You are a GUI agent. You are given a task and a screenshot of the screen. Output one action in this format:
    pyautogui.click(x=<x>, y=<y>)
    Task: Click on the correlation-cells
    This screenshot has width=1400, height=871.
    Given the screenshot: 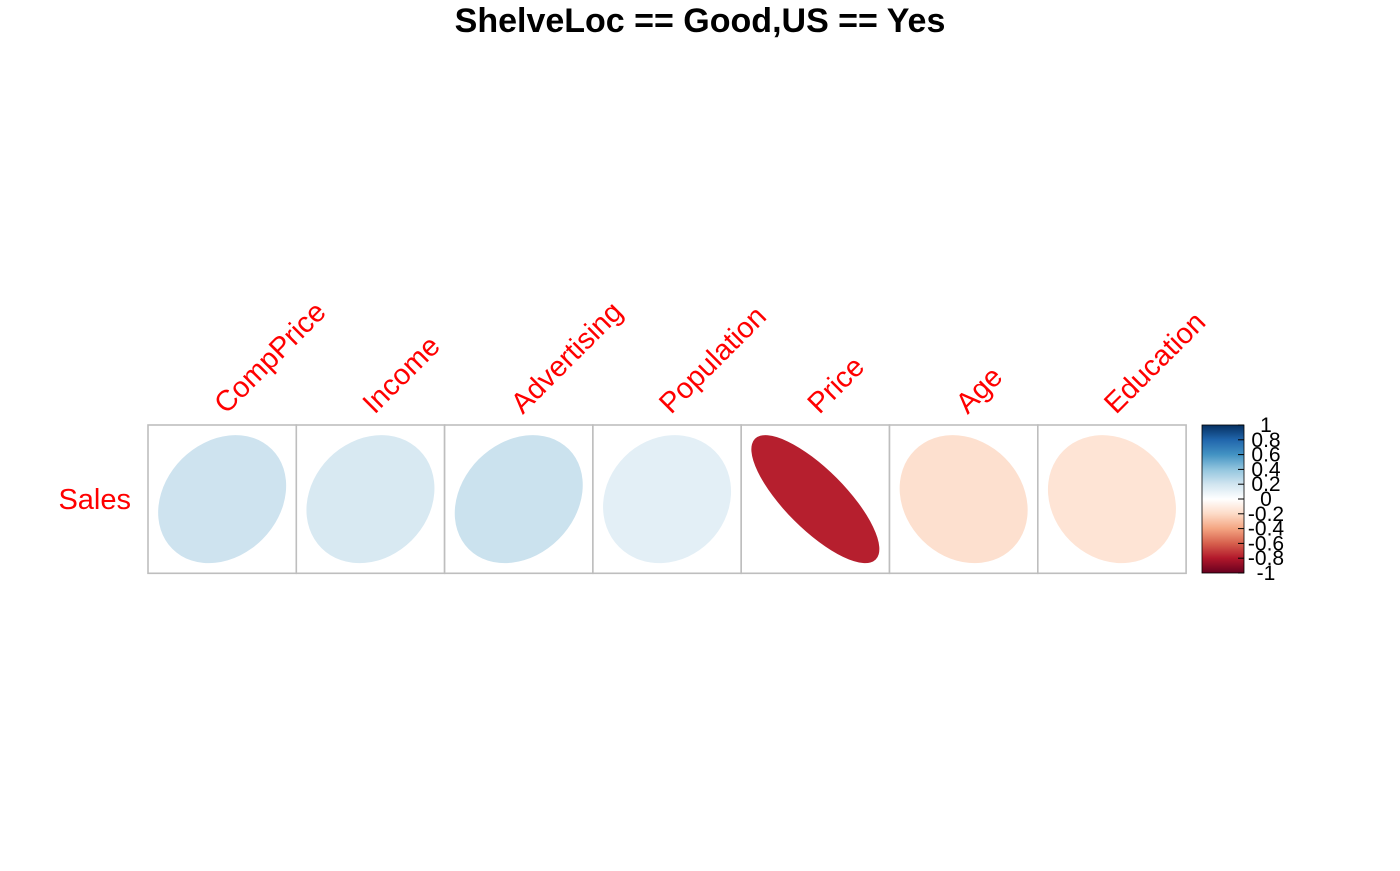 What is the action you would take?
    pyautogui.click(x=667, y=499)
    